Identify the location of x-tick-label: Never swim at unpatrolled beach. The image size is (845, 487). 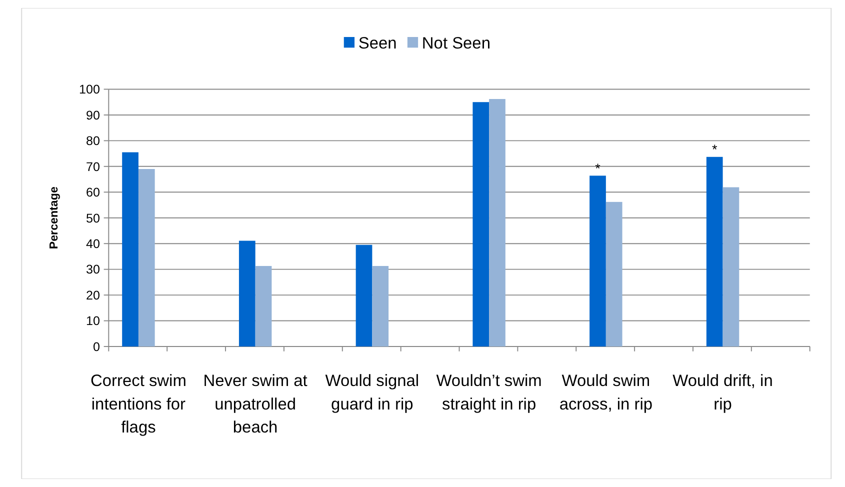
(255, 404).